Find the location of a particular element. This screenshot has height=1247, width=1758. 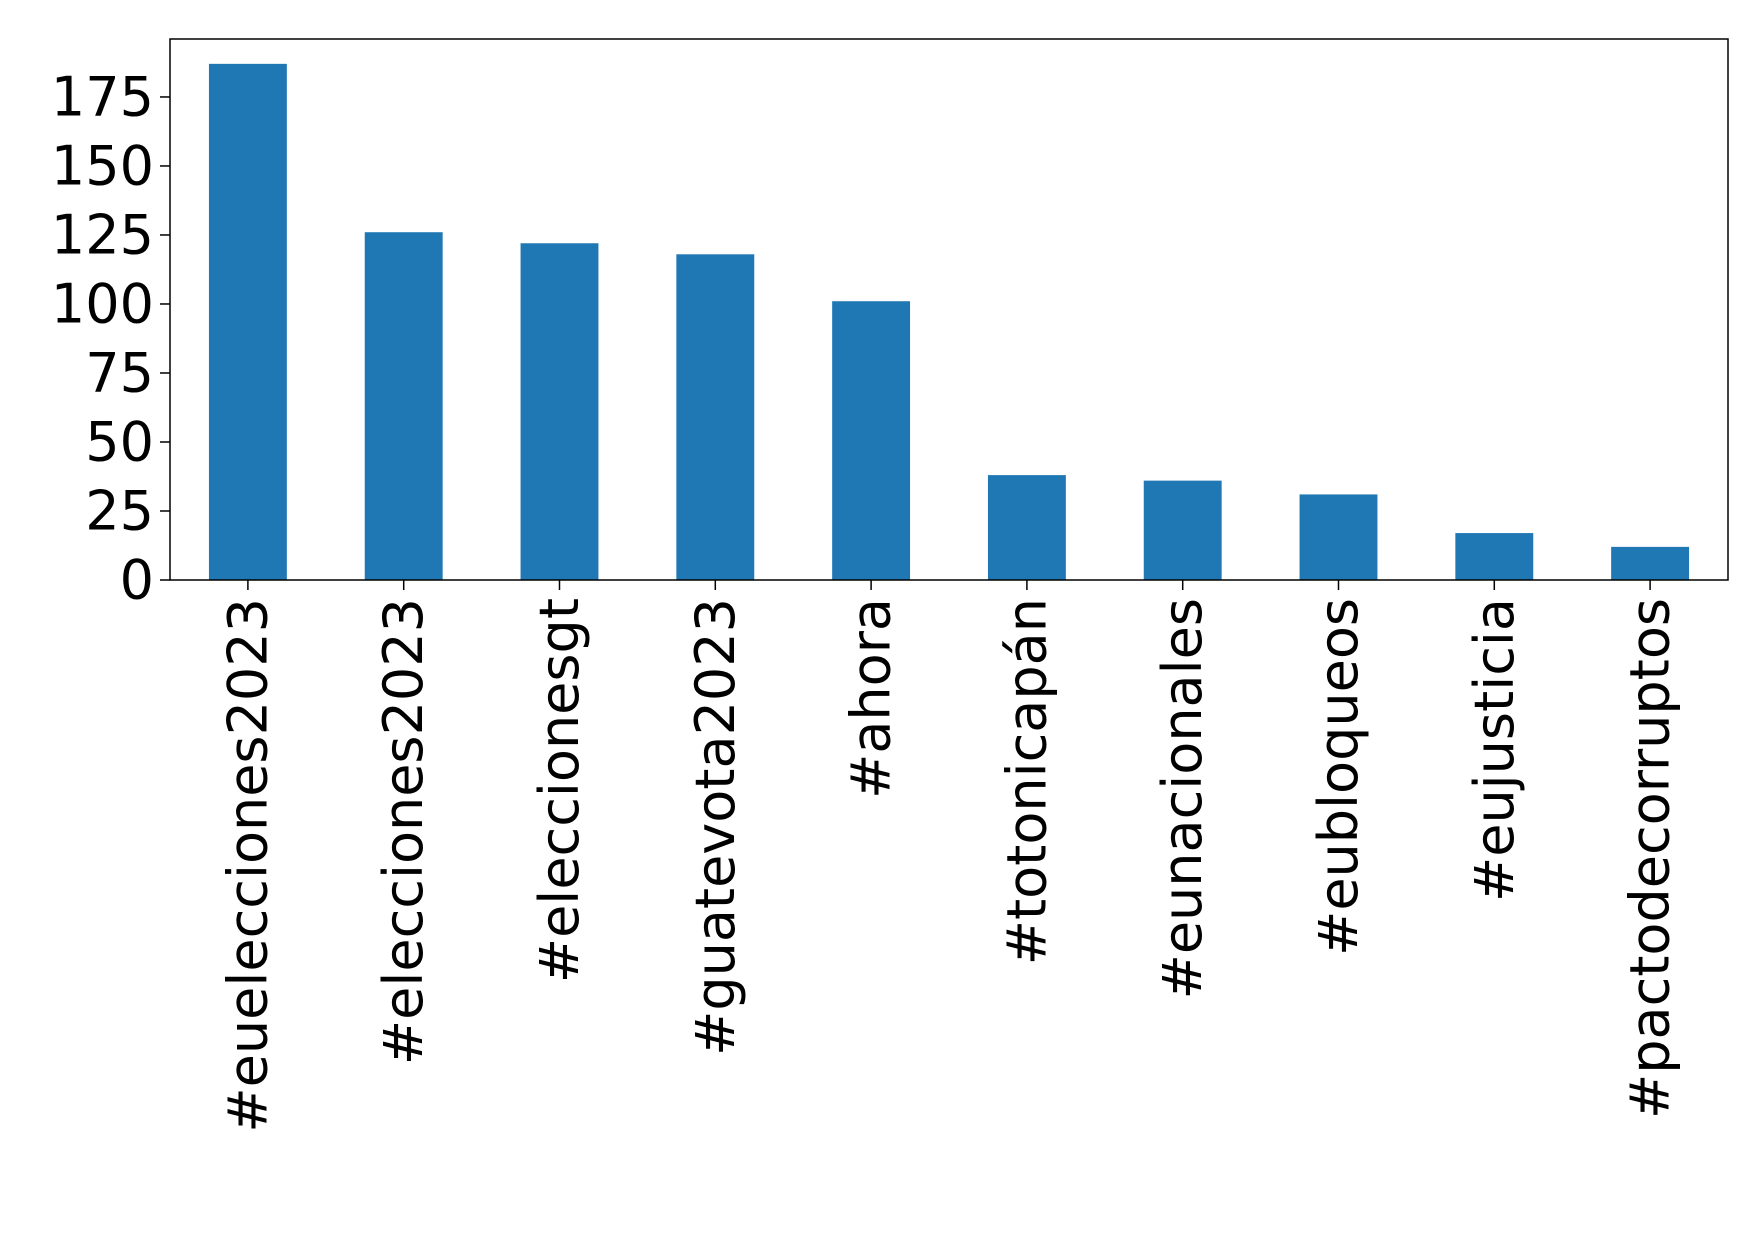

y-tick-label: 50 is located at coordinates (119, 441).